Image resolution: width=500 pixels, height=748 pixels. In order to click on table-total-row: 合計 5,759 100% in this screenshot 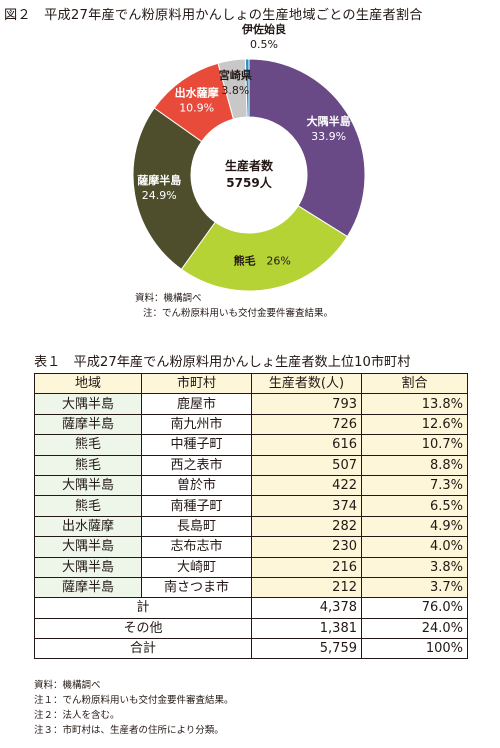, I will do `click(251, 649)`.